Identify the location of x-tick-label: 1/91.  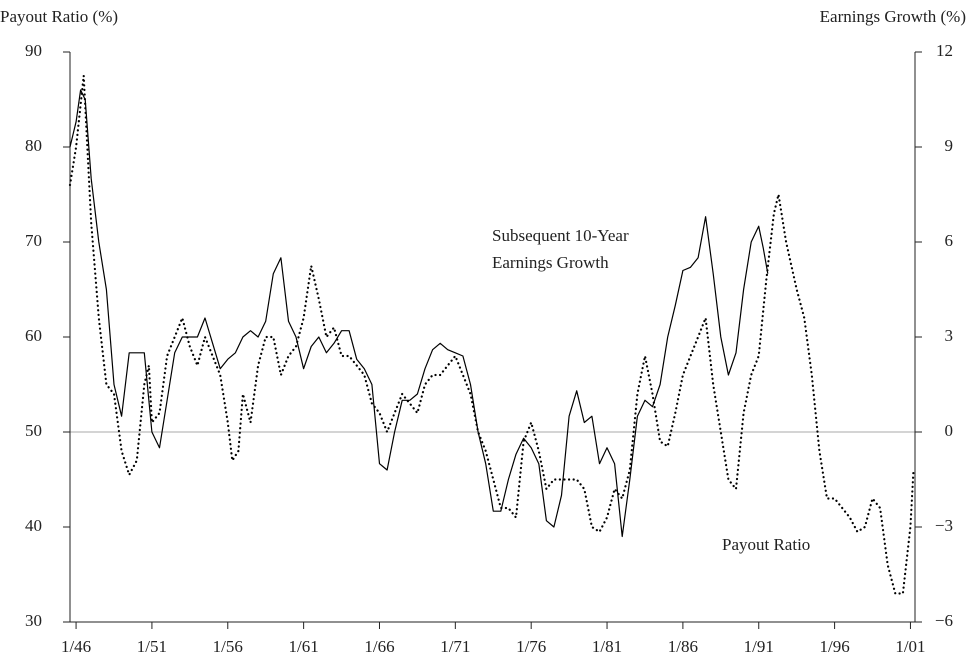
(759, 646).